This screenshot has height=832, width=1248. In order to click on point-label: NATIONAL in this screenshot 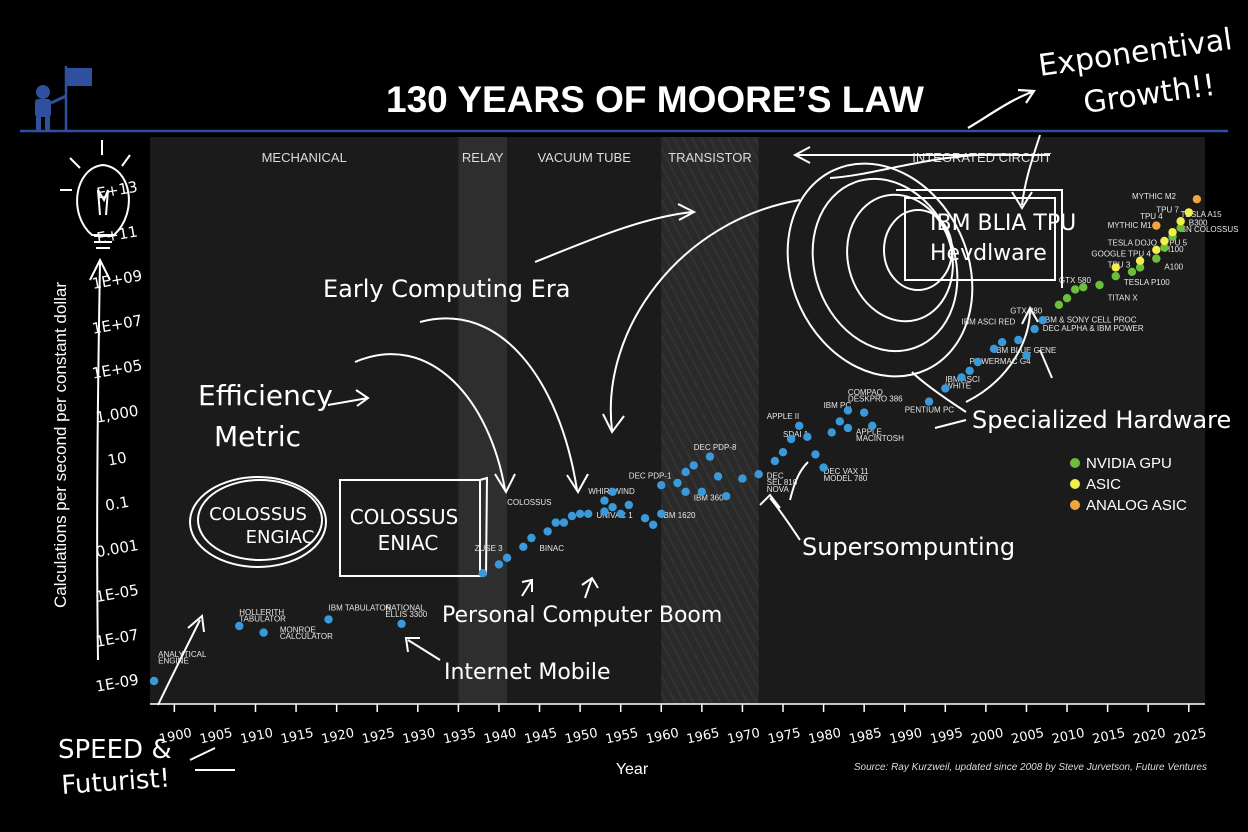, I will do `click(405, 608)`.